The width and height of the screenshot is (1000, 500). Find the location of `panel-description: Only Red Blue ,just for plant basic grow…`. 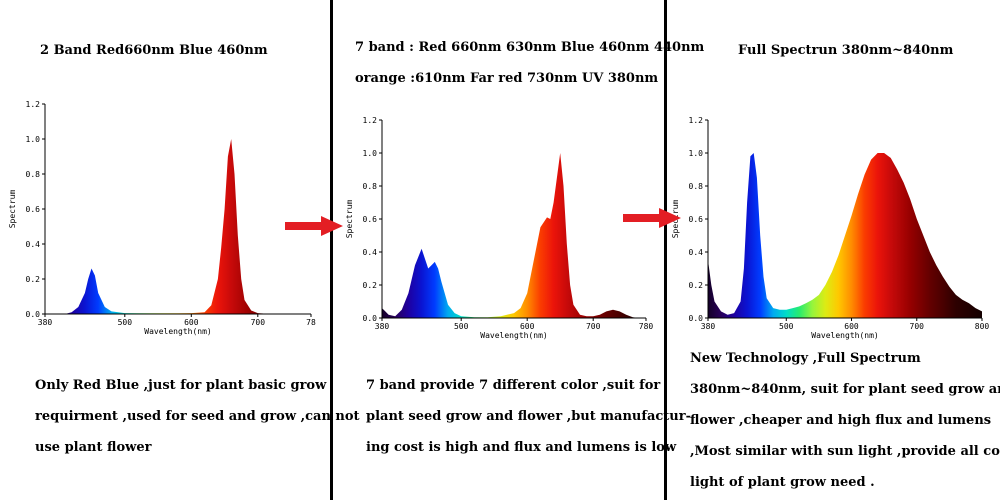

panel-description: Only Red Blue ,just for plant basic grow… is located at coordinates (197, 416).